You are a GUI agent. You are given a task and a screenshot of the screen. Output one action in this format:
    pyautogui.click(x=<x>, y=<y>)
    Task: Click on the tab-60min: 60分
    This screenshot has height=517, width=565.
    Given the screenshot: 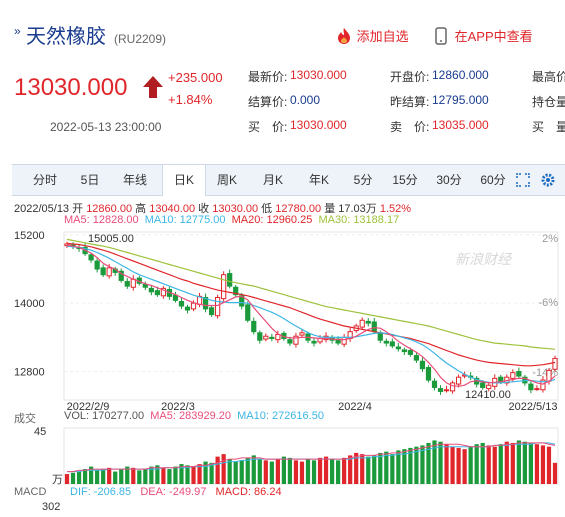 What is the action you would take?
    pyautogui.click(x=493, y=180)
    